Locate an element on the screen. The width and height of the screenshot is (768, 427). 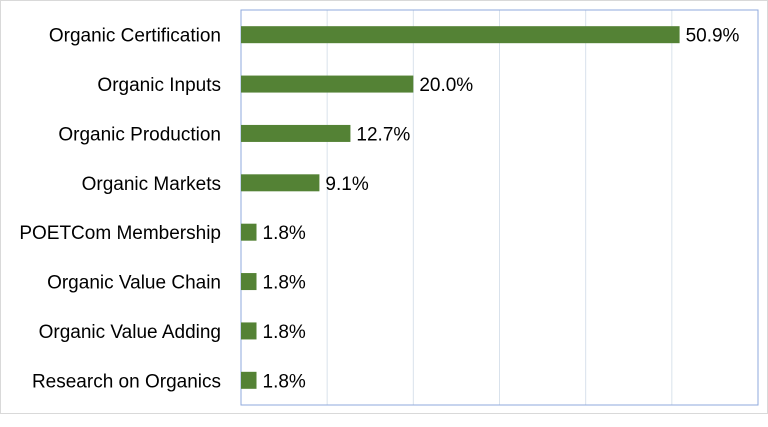
data-label: 12.7% is located at coordinates (383, 134).